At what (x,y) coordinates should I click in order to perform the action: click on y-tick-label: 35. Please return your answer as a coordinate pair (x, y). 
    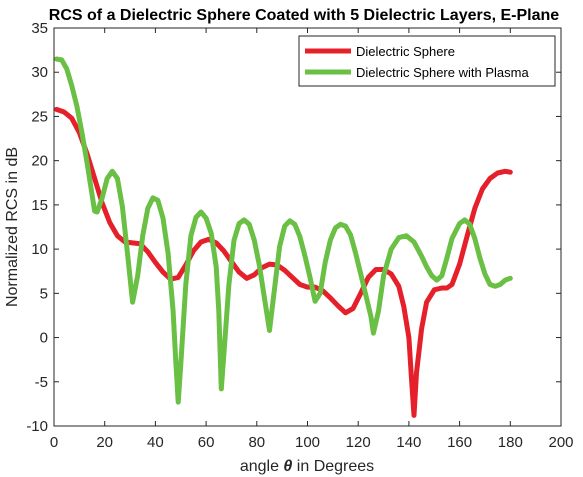
    Looking at the image, I should click on (39, 28).